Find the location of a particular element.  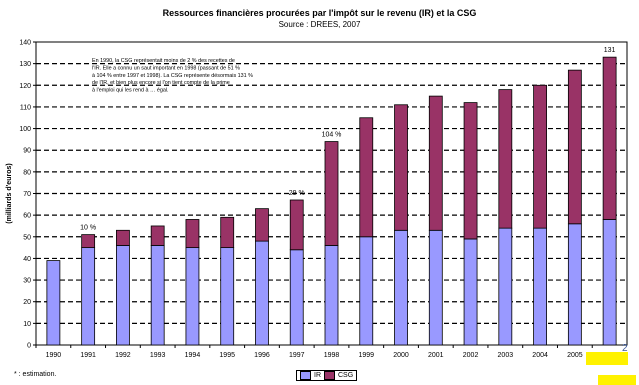

data-label: 104 % is located at coordinates (332, 135).